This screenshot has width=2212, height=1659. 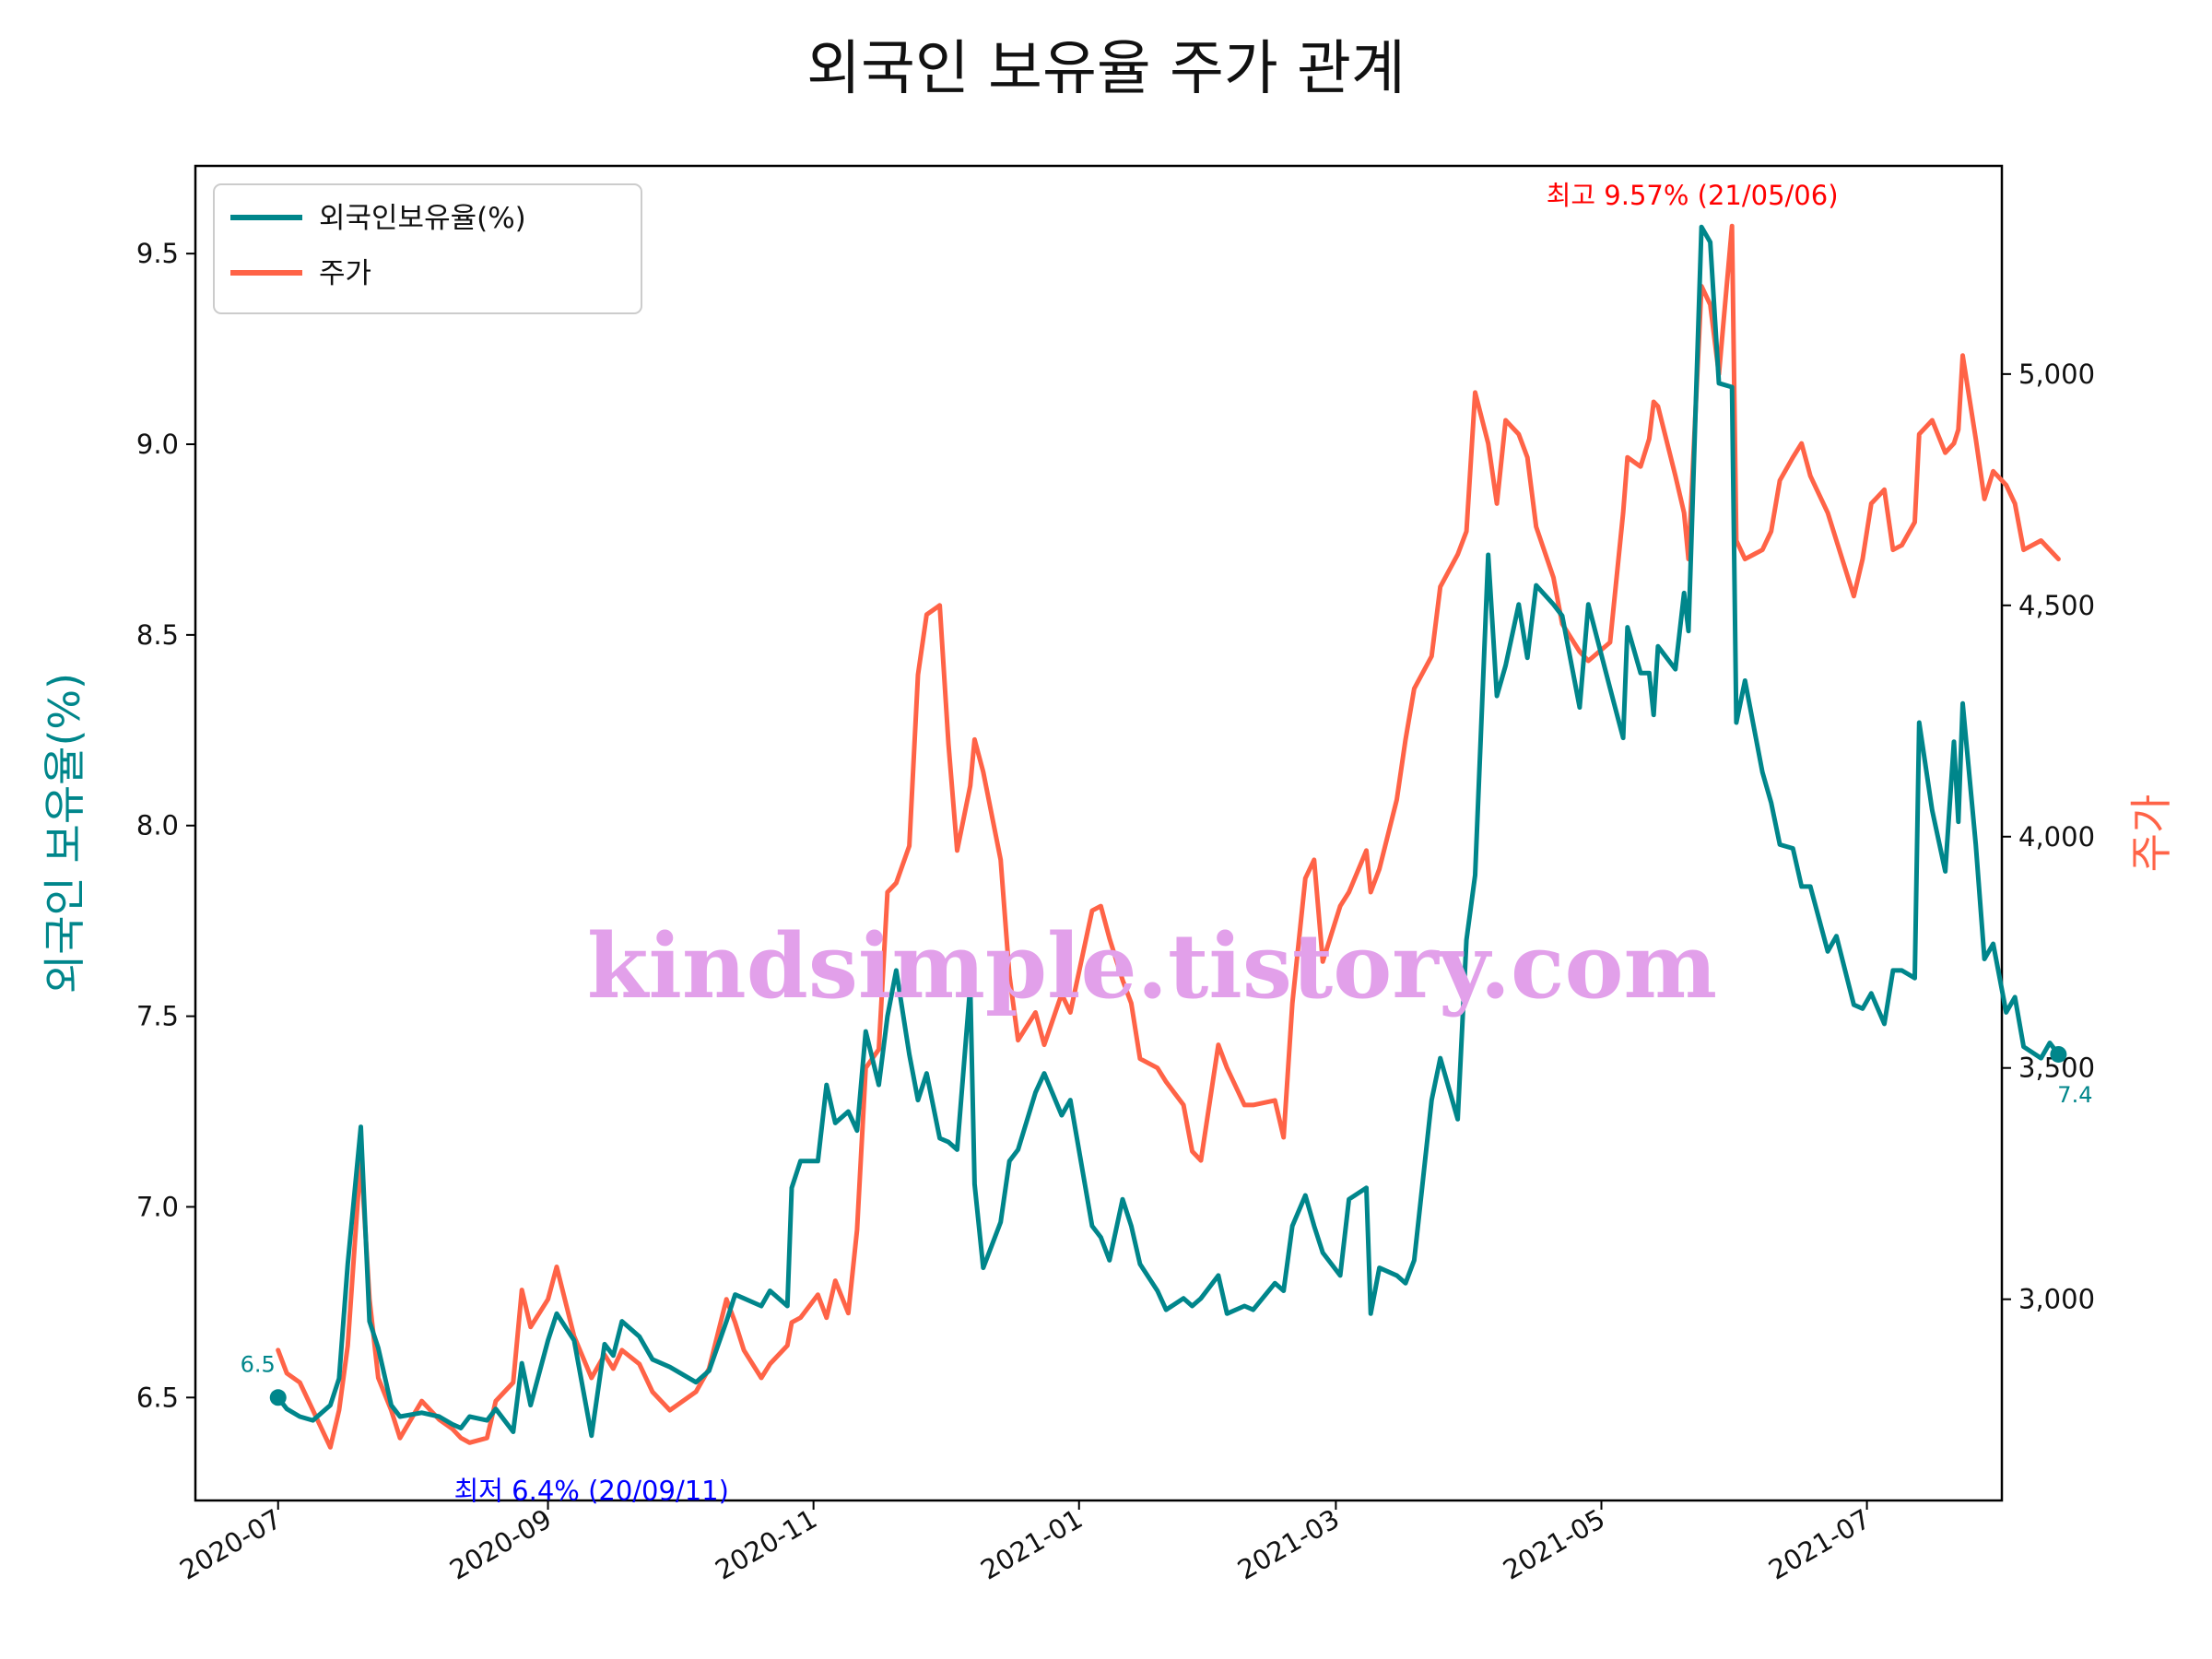 I want to click on y-axis-left-label: 외국인 보유율(%), so click(x=64, y=833).